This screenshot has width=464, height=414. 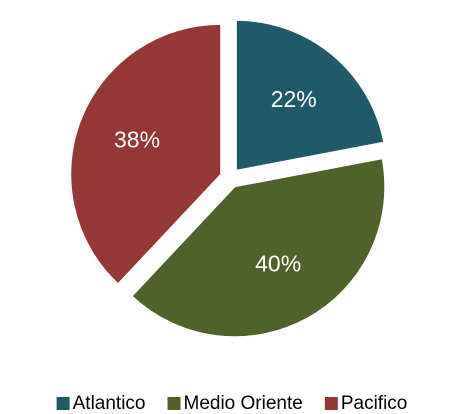 What do you see at coordinates (243, 403) in the screenshot?
I see `legend-label: Medio Oriente` at bounding box center [243, 403].